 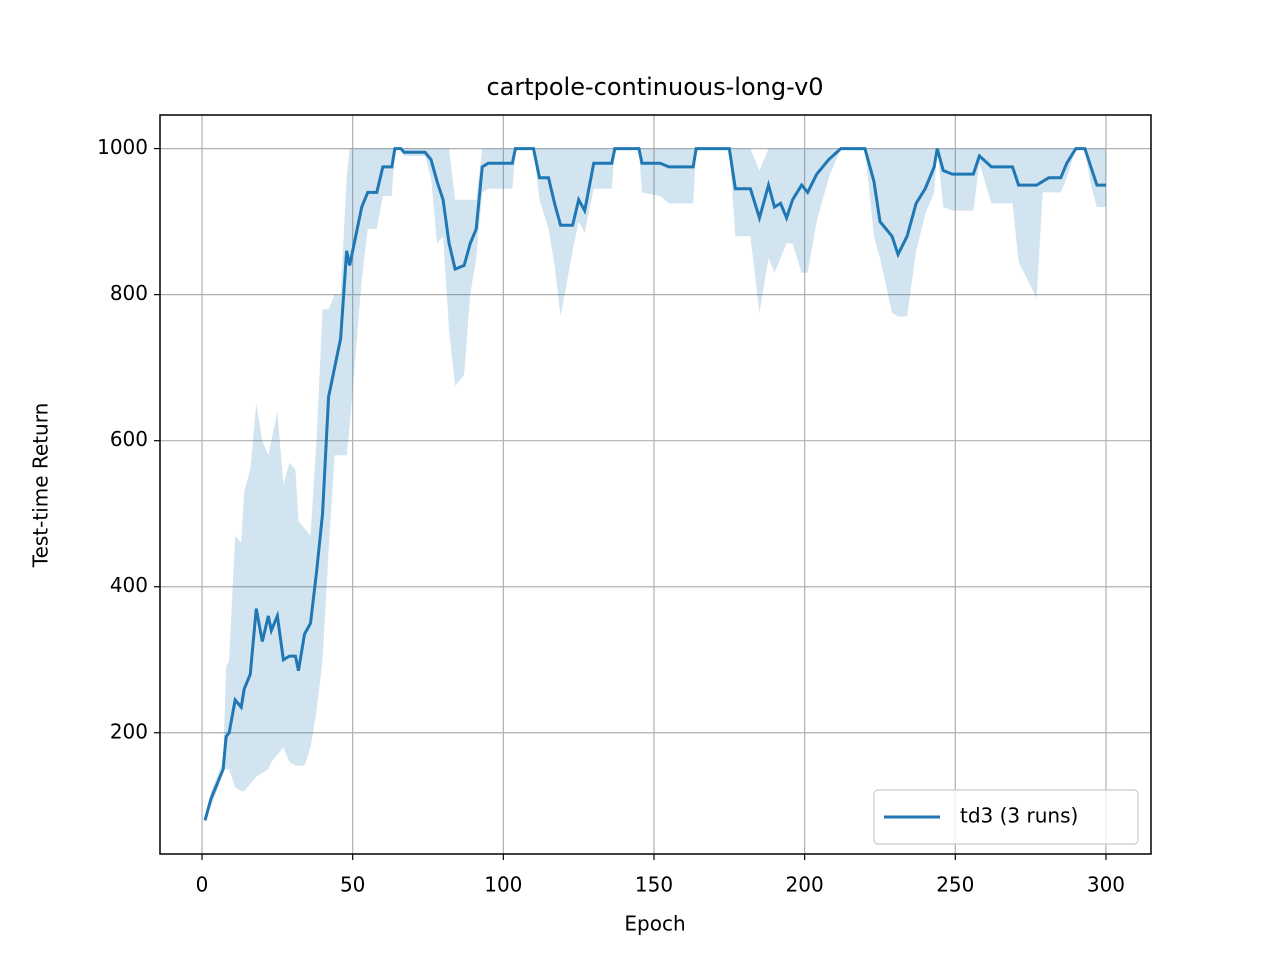 I want to click on x-tick-label: 100, so click(x=503, y=885).